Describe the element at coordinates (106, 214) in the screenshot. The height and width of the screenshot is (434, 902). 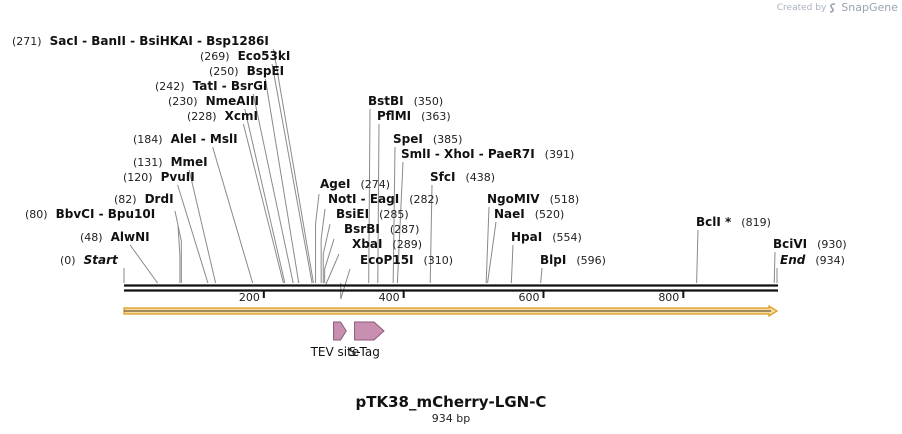
I see `site-name-bbvci: BbvCI - Bpu10I` at that location.